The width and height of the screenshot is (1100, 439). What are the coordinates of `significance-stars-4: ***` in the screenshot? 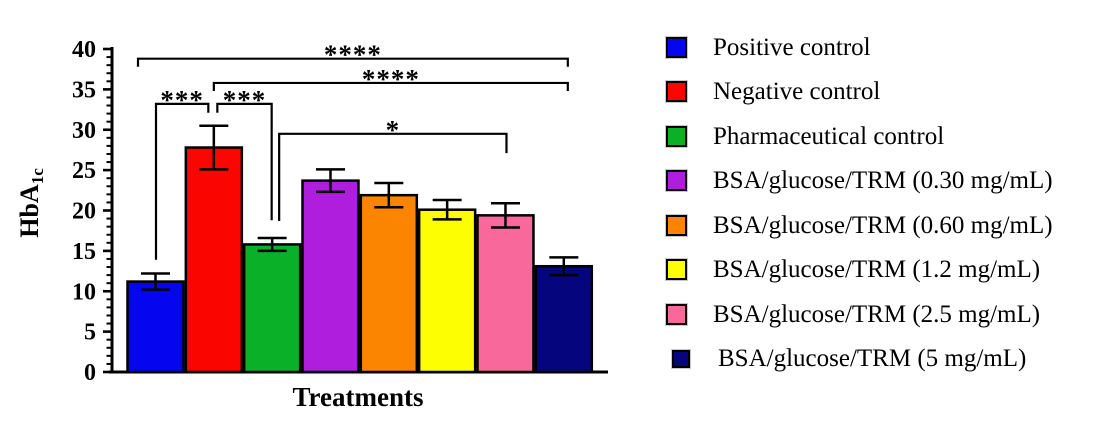 It's located at (245, 100).